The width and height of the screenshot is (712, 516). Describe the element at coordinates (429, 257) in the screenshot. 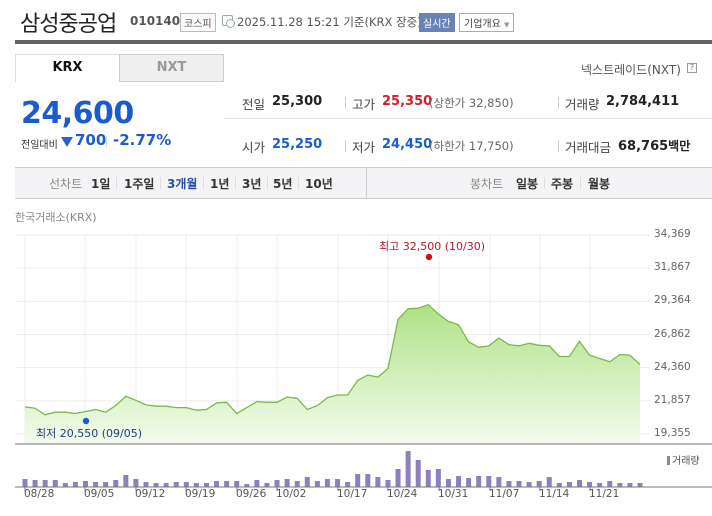

I see `high-marker` at that location.